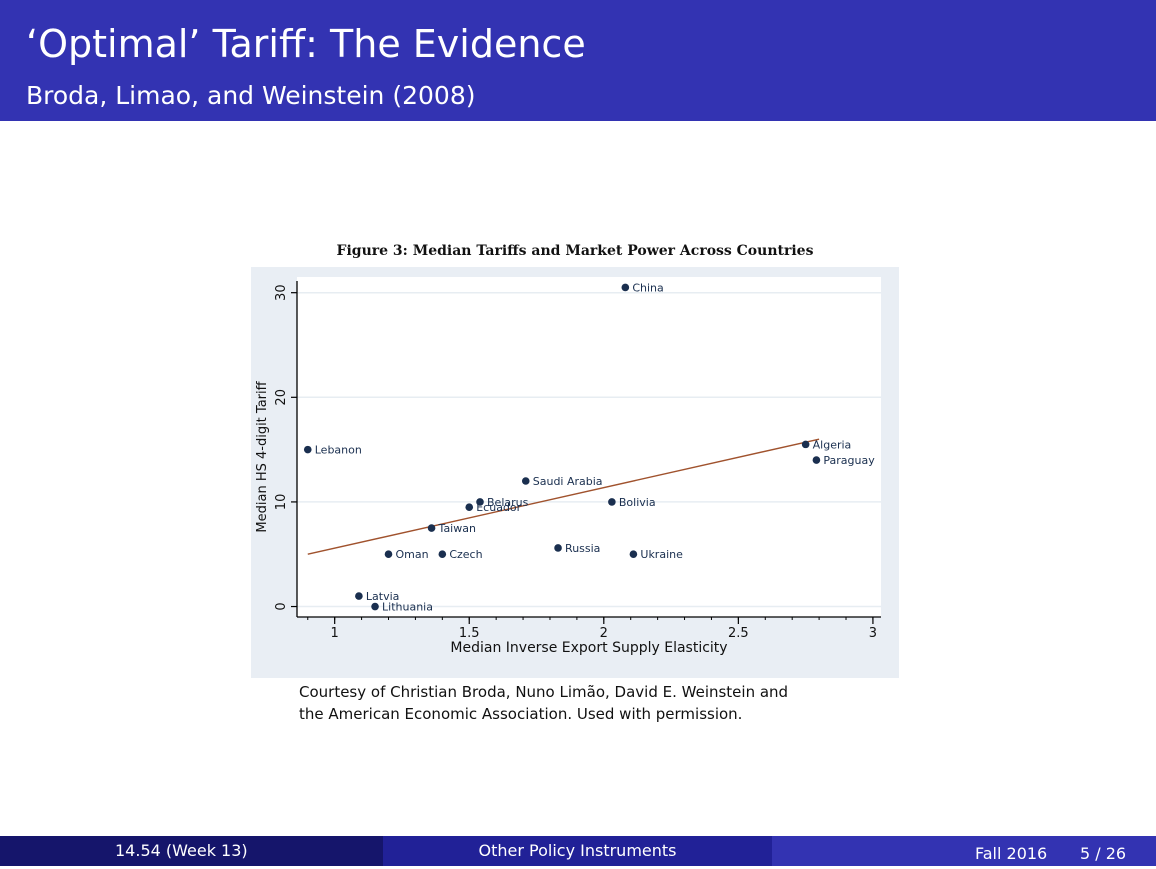 This screenshot has height=869, width=1156. Describe the element at coordinates (431, 528) in the screenshot. I see `point-taiwan` at that location.